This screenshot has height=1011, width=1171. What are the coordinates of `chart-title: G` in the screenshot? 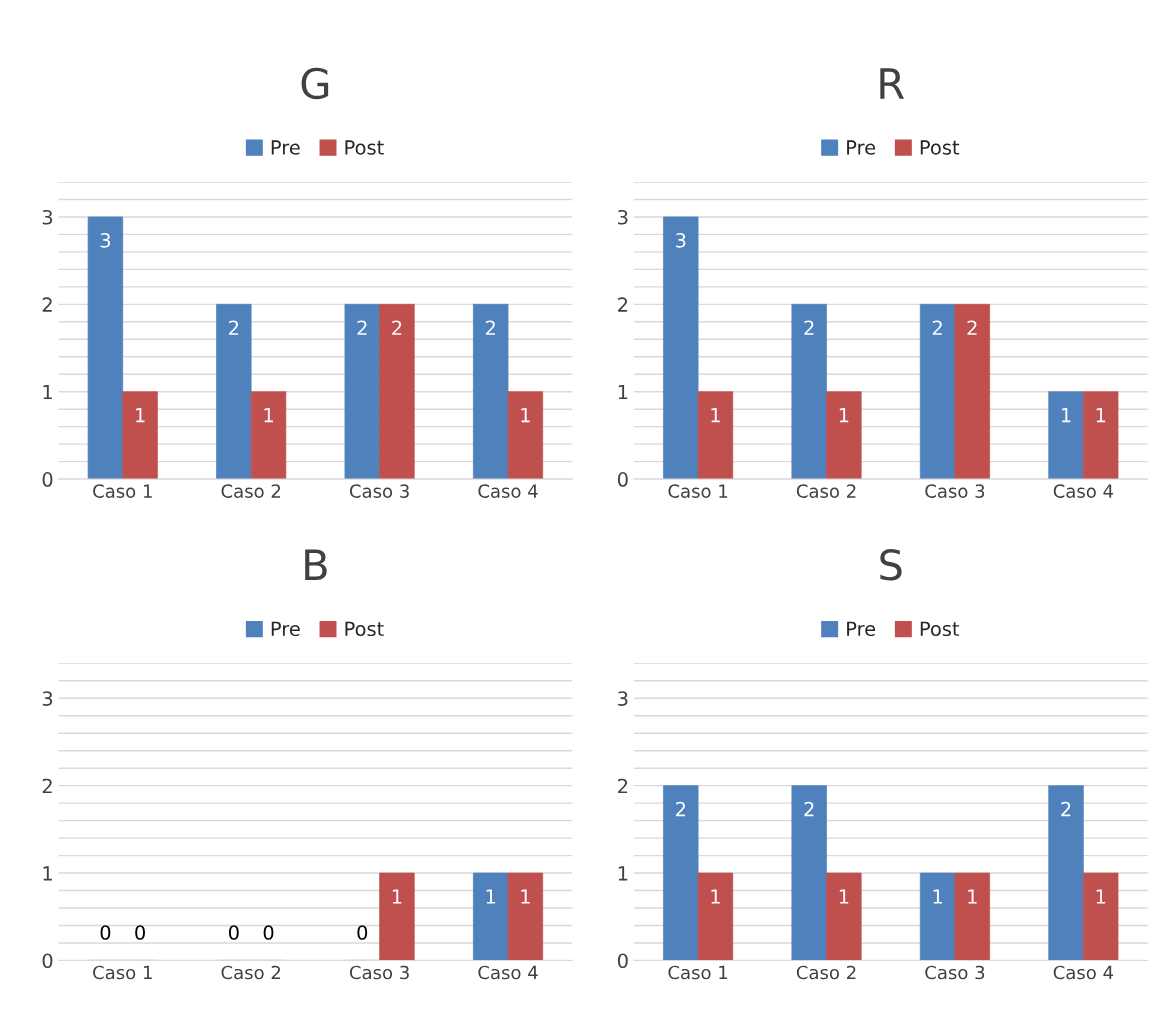 It's located at (315, 83).